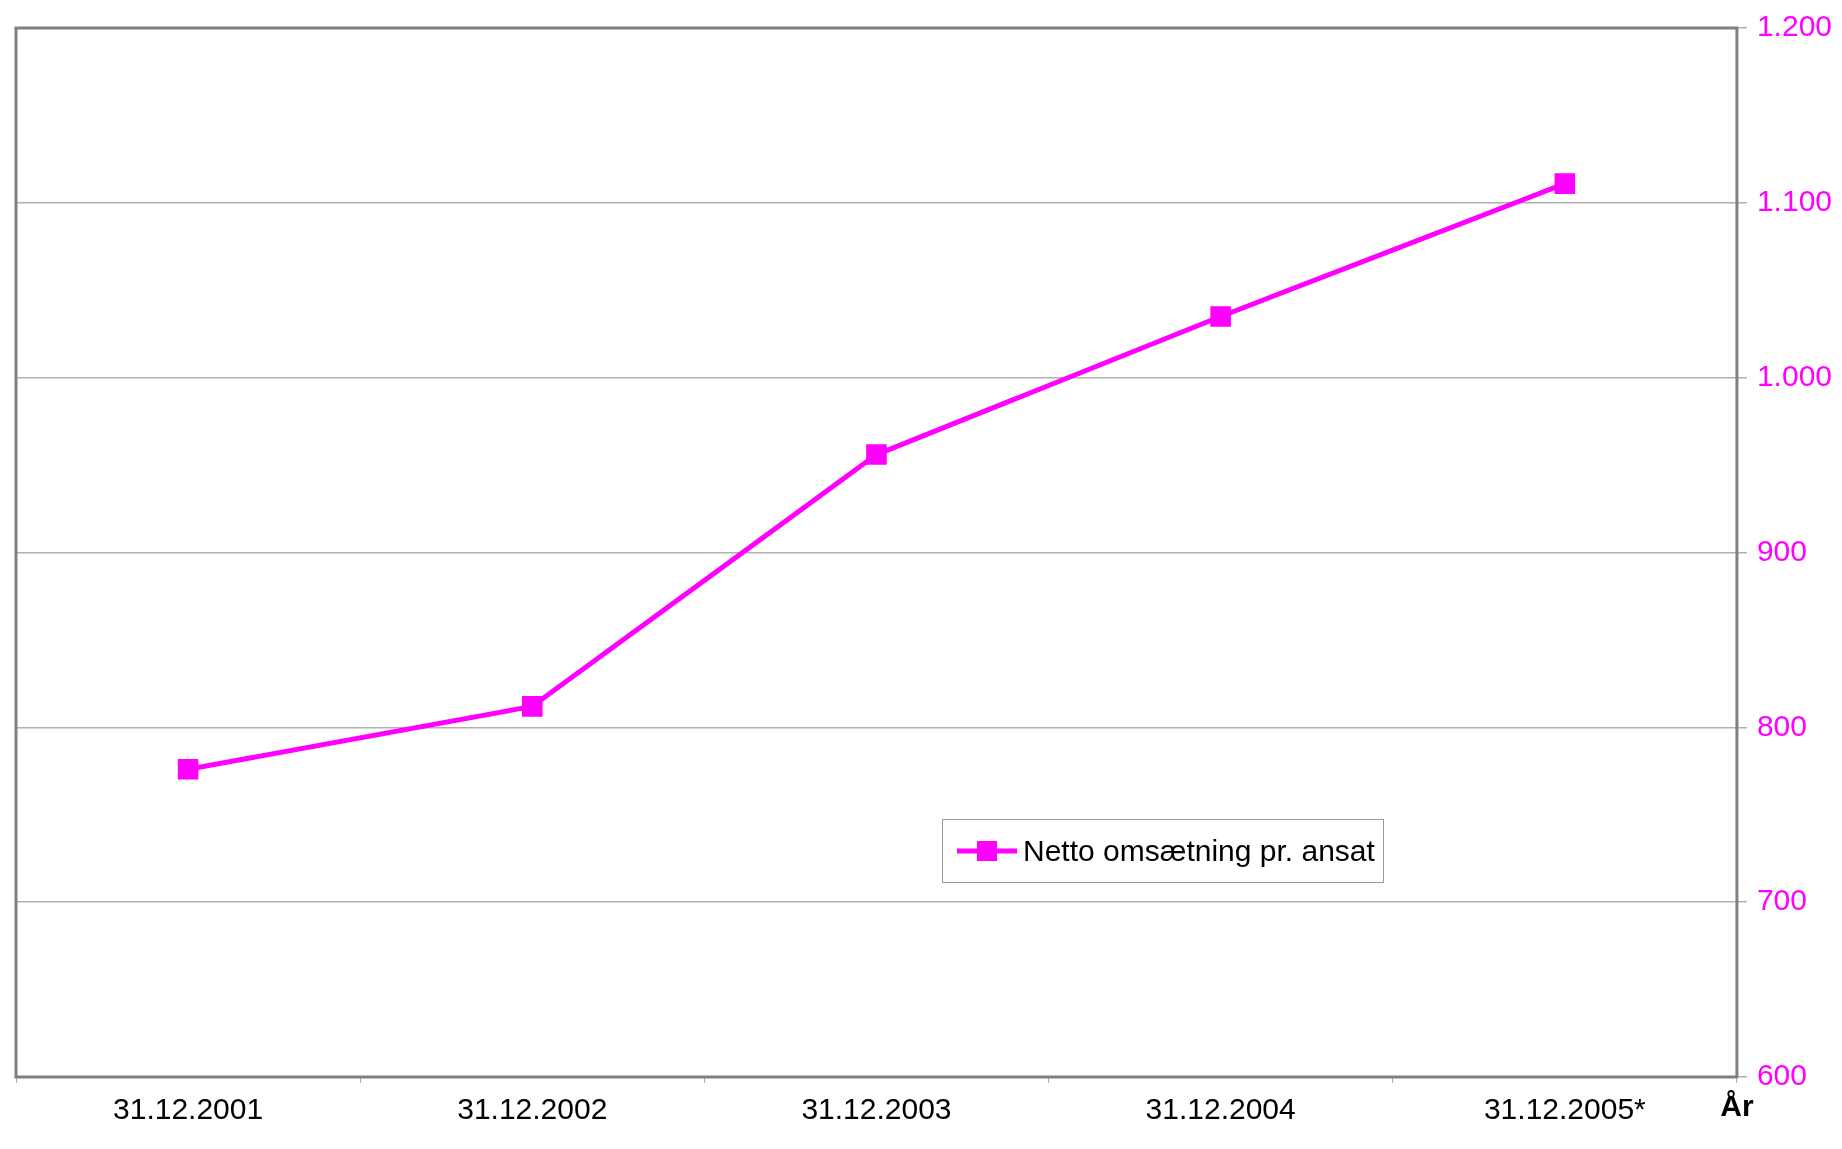  Describe the element at coordinates (1781, 900) in the screenshot. I see `y-tick-label: 700` at that location.